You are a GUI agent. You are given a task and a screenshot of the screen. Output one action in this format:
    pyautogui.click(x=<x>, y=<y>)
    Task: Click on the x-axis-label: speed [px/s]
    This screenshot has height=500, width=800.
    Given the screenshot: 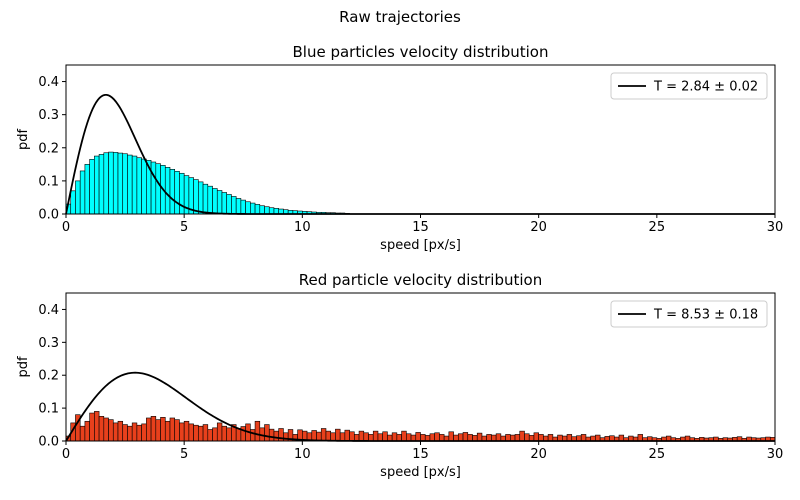 What is the action you would take?
    pyautogui.click(x=420, y=472)
    